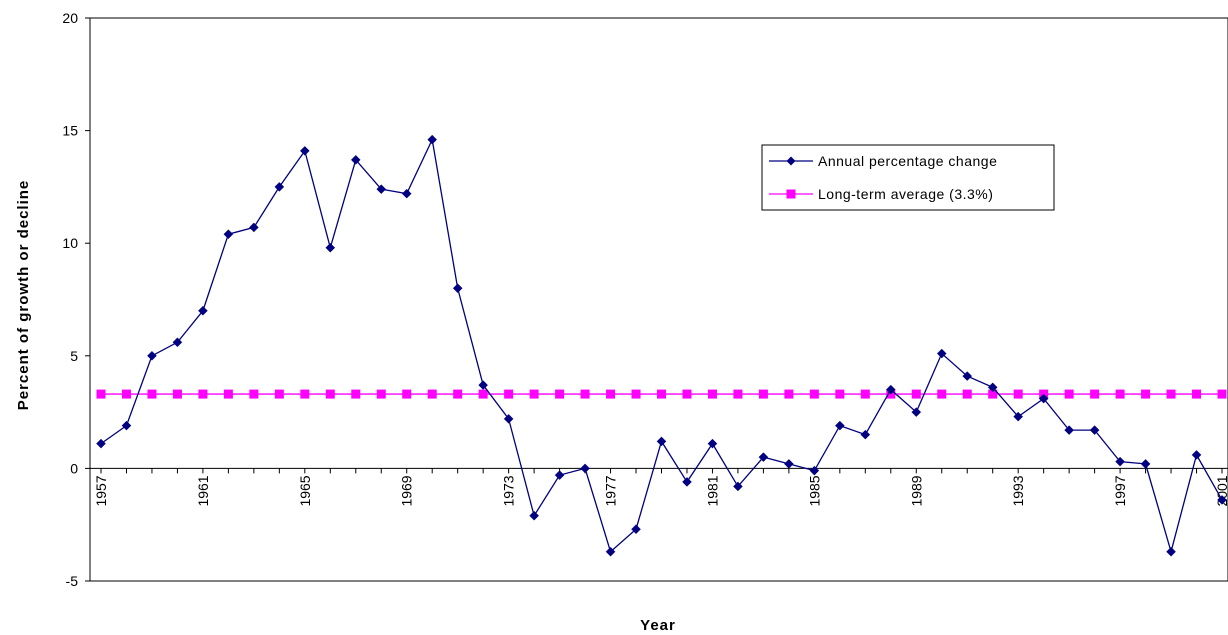  Describe the element at coordinates (70, 243) in the screenshot. I see `y-tick-label: 10` at that location.